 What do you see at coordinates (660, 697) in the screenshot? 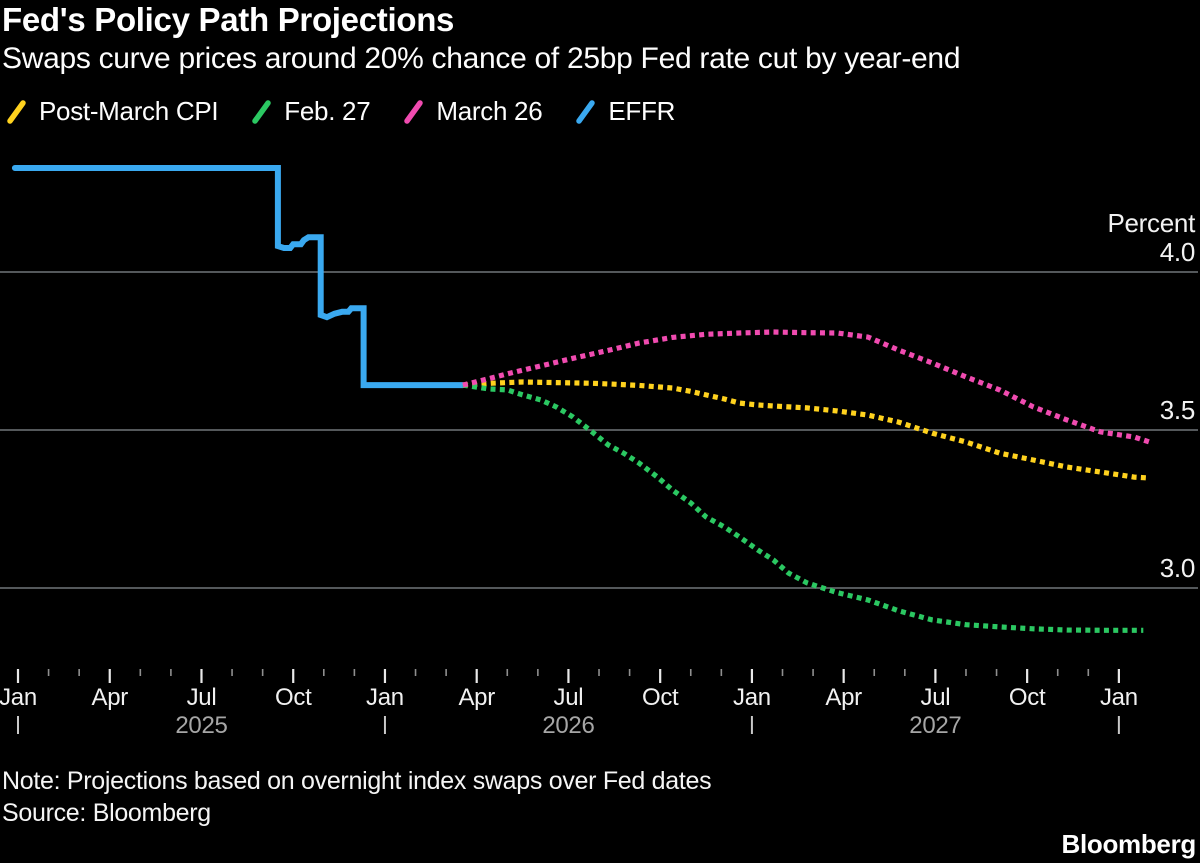
I see `x-tick-label-21: Oct` at bounding box center [660, 697].